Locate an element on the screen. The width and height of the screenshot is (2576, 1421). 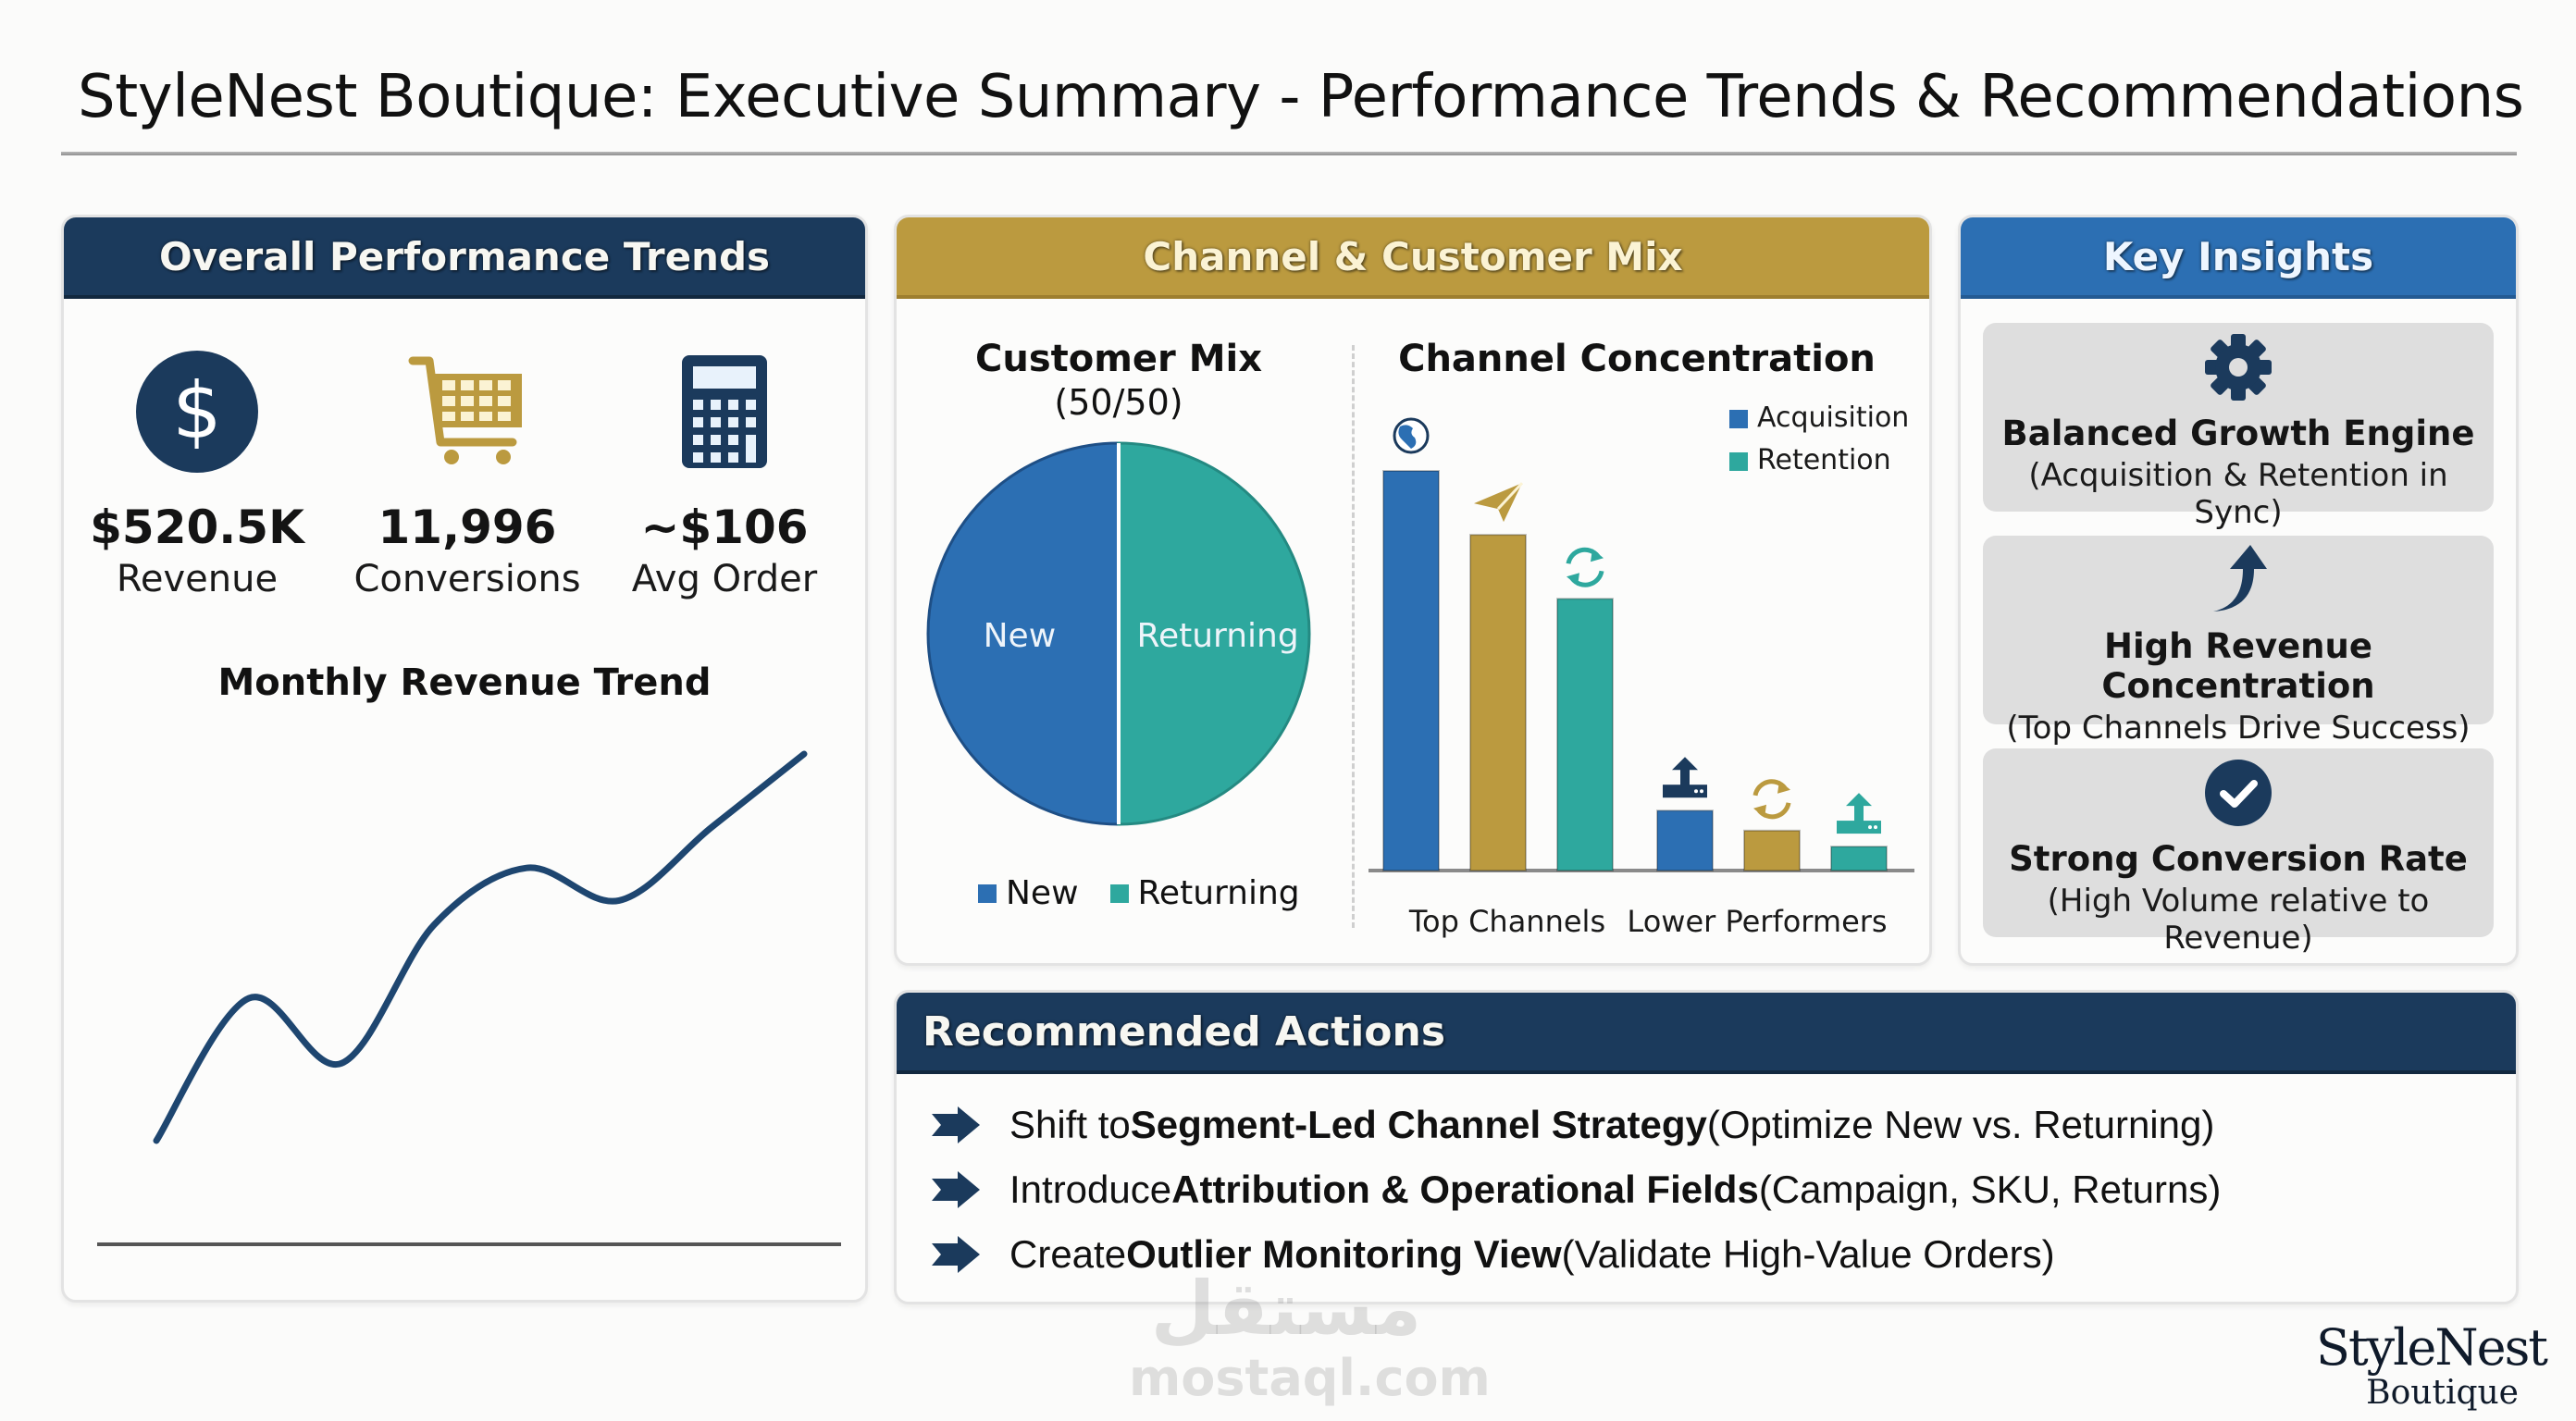
insight-subtitle: (Top Channels Drive Success) is located at coordinates (2239, 729).